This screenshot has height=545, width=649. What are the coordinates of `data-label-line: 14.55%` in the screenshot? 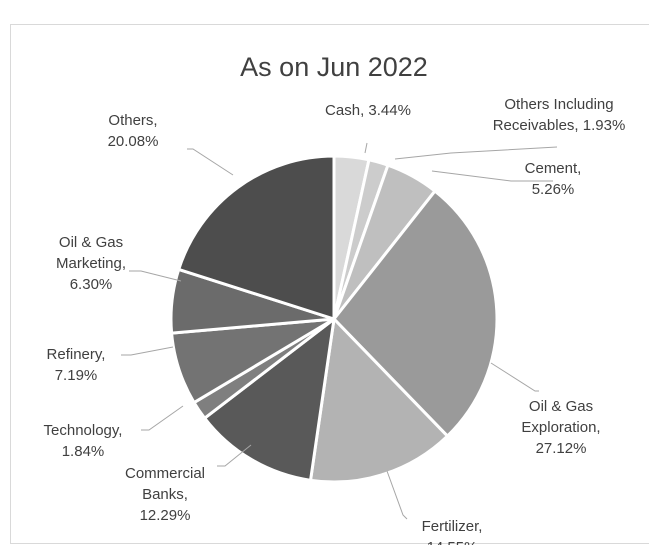 It's located at (452, 542).